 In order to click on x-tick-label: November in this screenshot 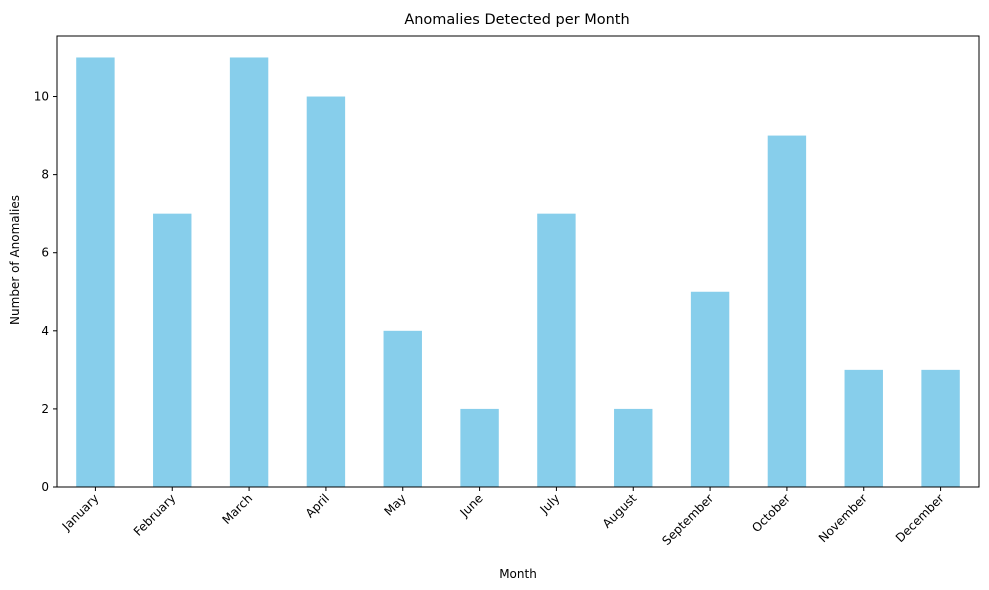, I will do `click(843, 518)`.